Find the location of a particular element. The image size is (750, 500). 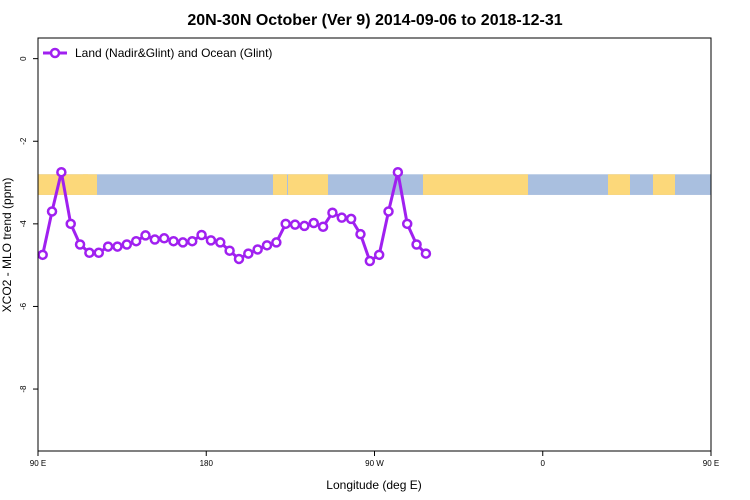

x-axis-title: Longitude (deg E) is located at coordinates (373, 485).